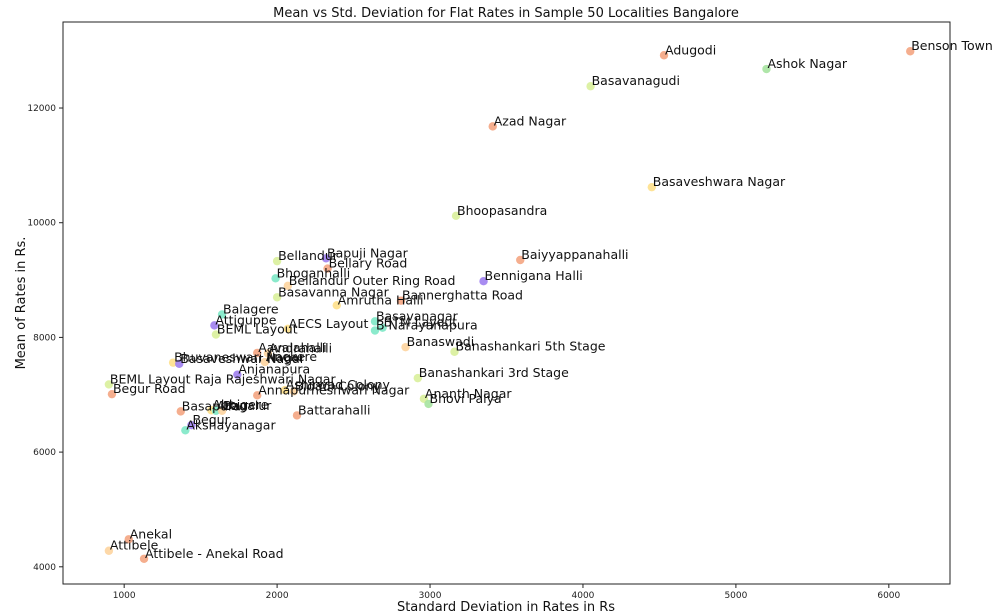 This screenshot has width=1003, height=616. I want to click on point-label: Basavanagudi, so click(636, 80).